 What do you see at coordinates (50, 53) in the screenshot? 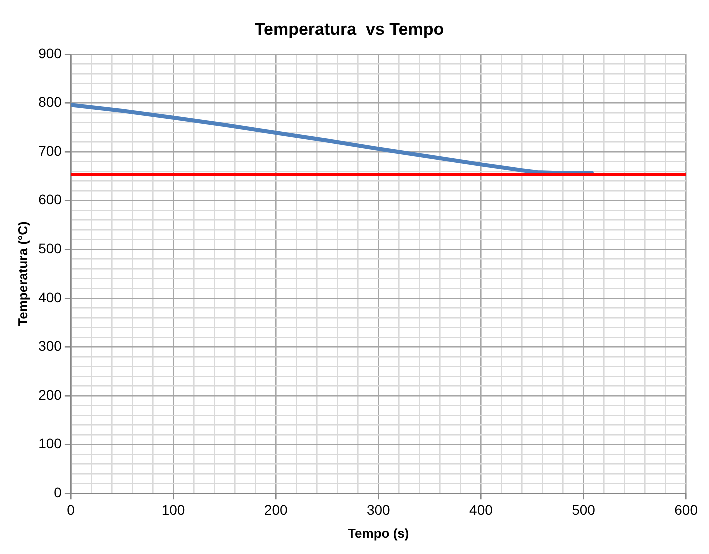
I see `y-tick-label: 900` at bounding box center [50, 53].